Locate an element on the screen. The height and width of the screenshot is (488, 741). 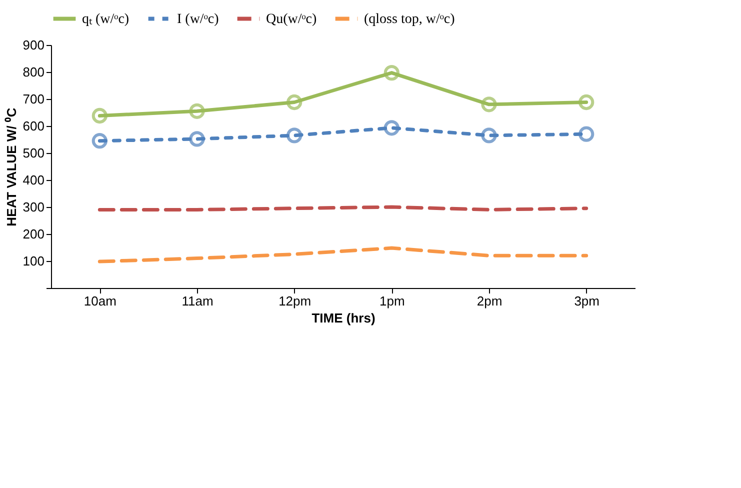
y-tick-label: 500 is located at coordinates (33, 153).